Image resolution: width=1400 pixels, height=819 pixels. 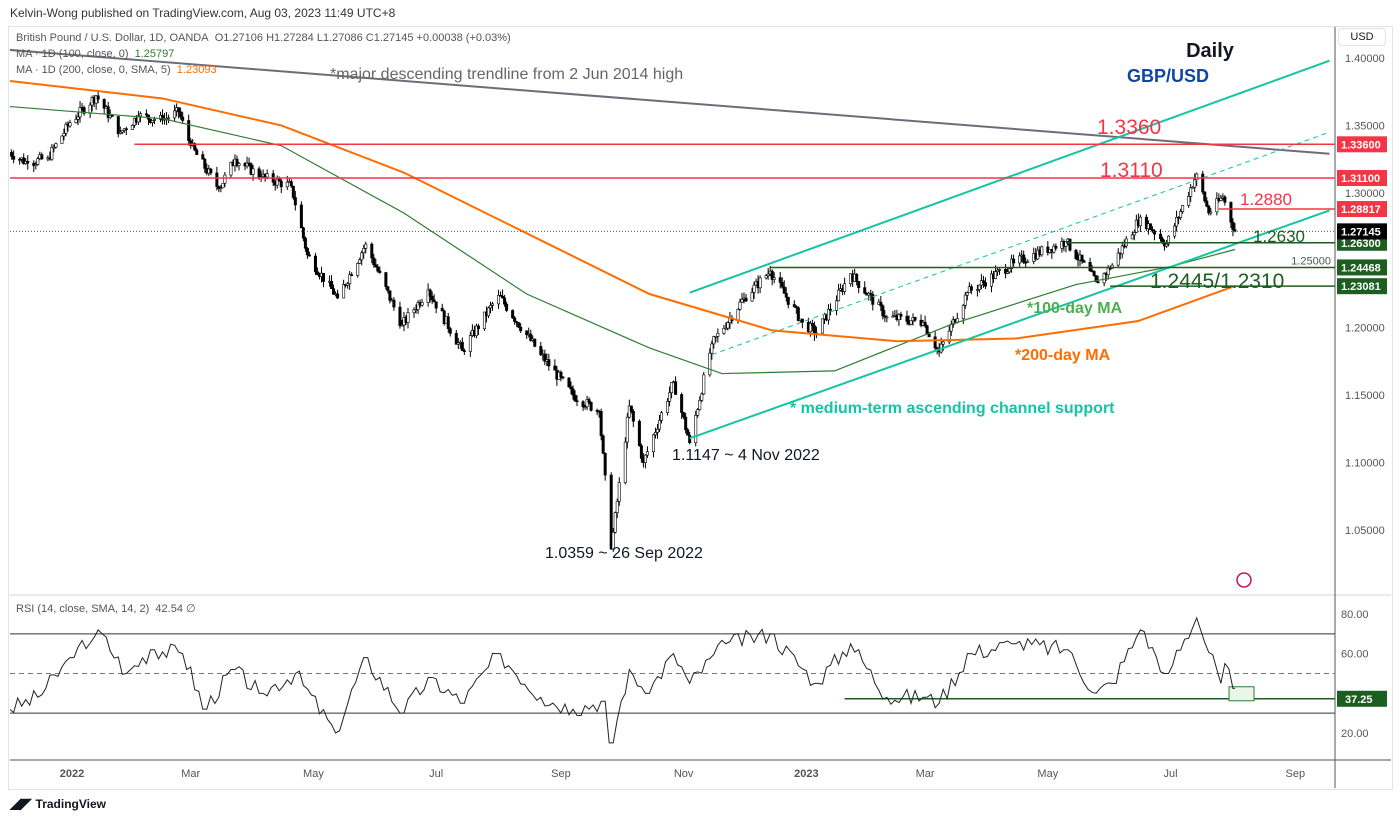 What do you see at coordinates (1063, 355) in the screenshot?
I see `ma200-annotation: *200-day MA` at bounding box center [1063, 355].